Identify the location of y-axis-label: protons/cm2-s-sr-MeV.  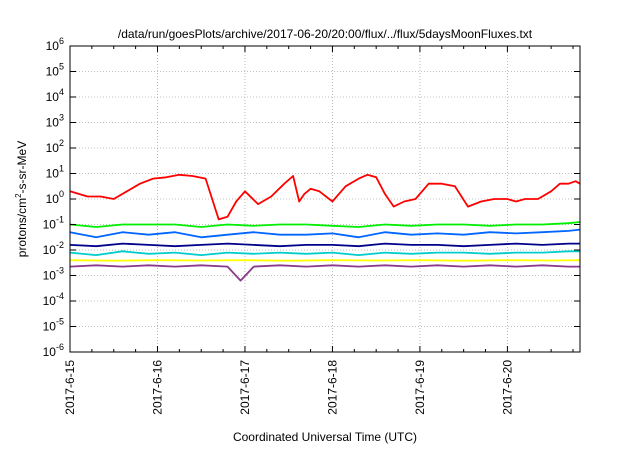
(21, 199).